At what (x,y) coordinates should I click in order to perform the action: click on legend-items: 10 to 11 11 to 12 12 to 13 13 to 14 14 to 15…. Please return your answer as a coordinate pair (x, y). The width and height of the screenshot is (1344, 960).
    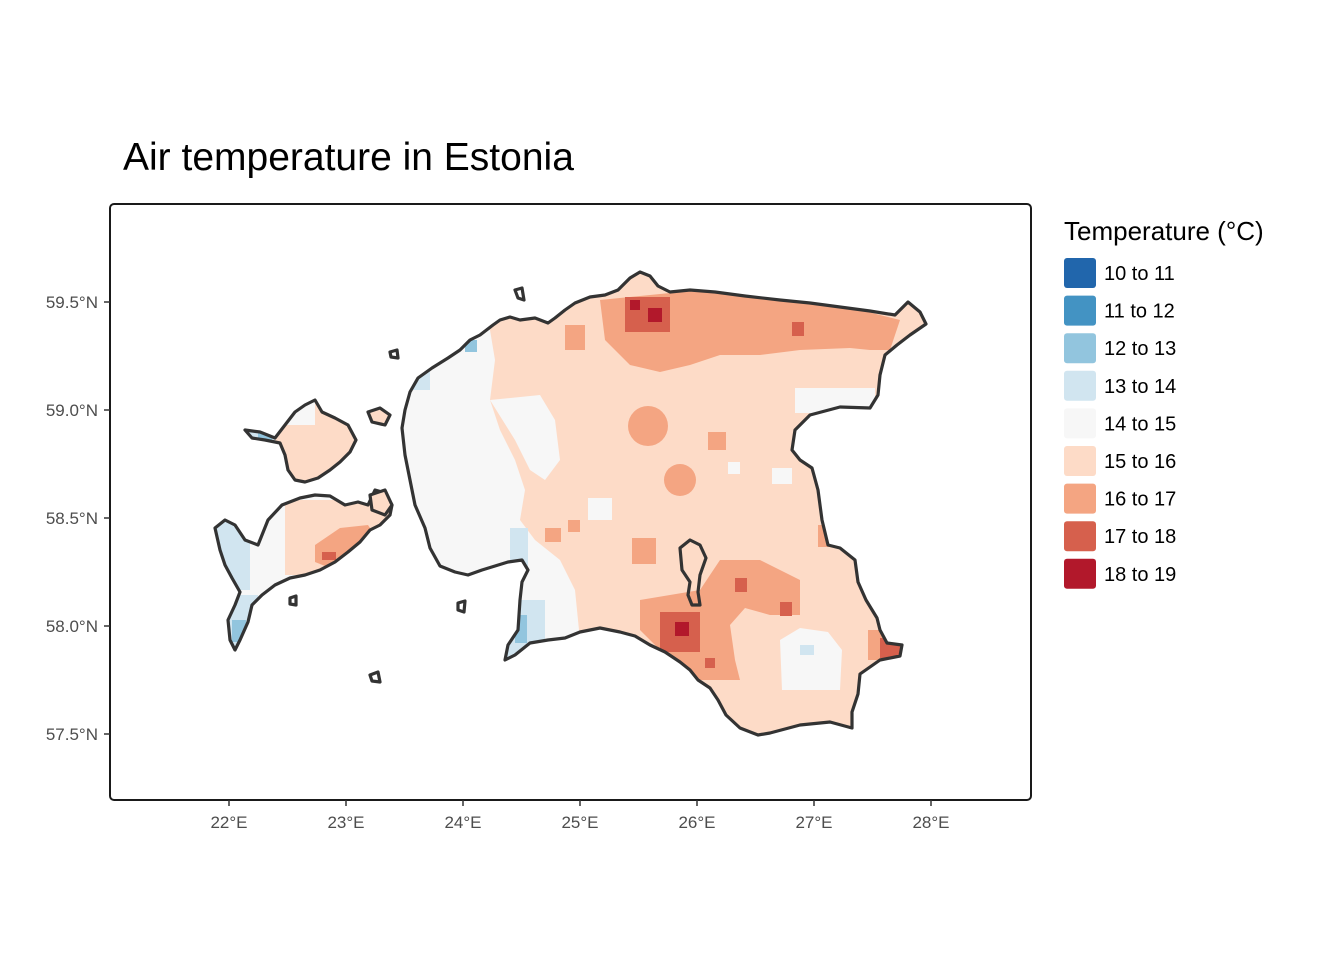
    Looking at the image, I should click on (1120, 423).